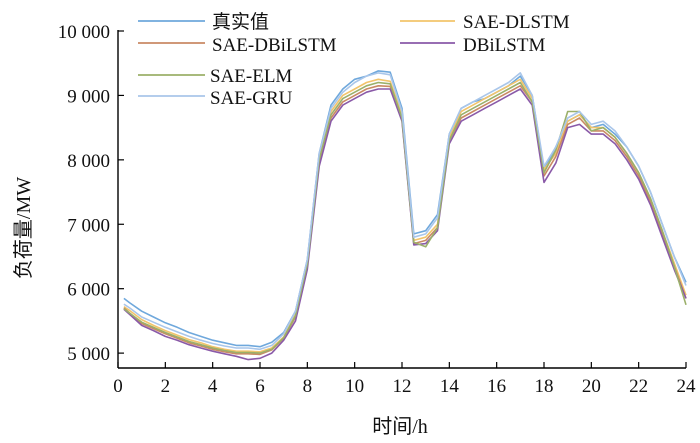 This screenshot has width=700, height=443. I want to click on x-tick-label: 12, so click(402, 386).